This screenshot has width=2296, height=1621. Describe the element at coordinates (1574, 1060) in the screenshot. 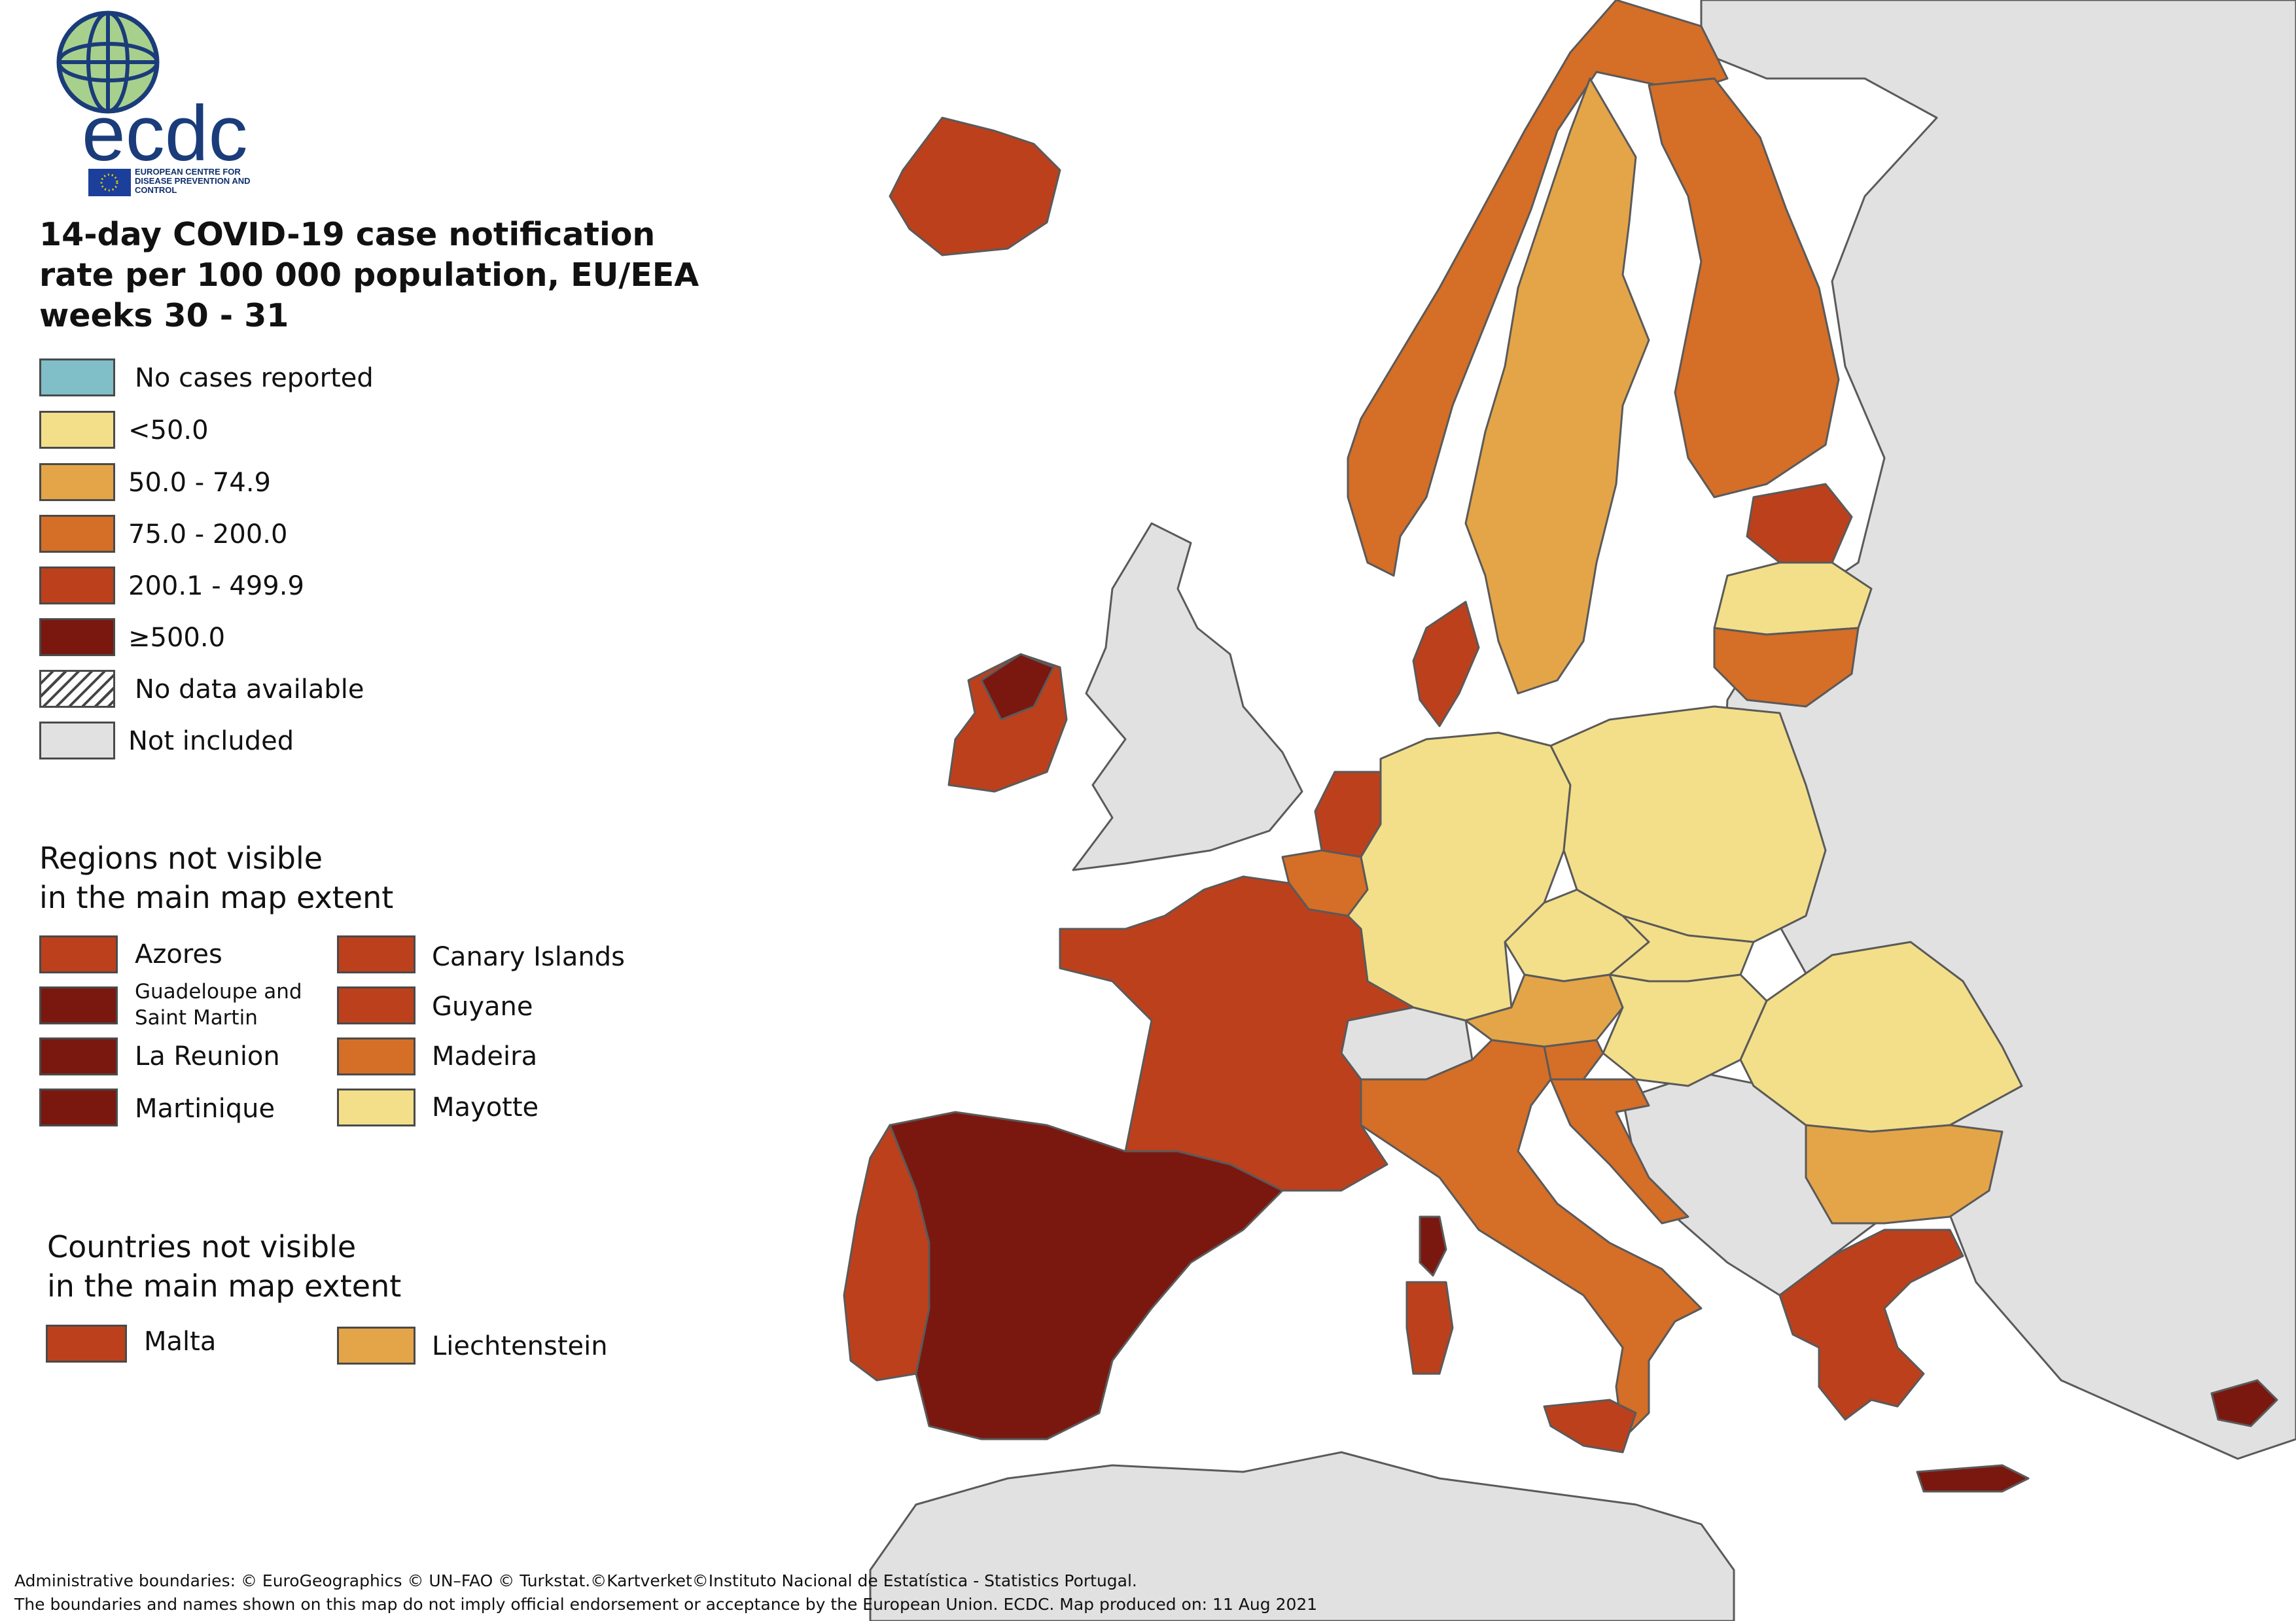

I see `map-region-slovenia` at that location.